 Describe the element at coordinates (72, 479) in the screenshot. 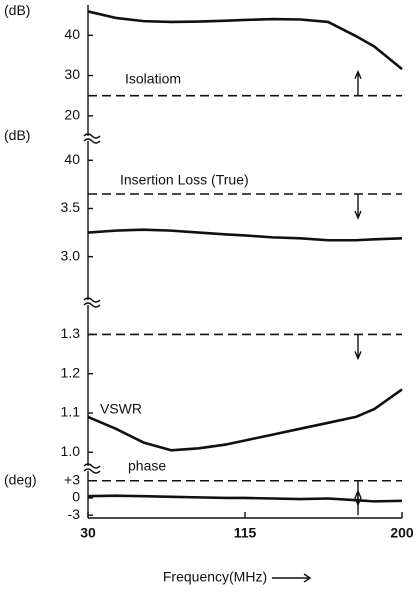

I see `y-tick-label: +3` at that location.